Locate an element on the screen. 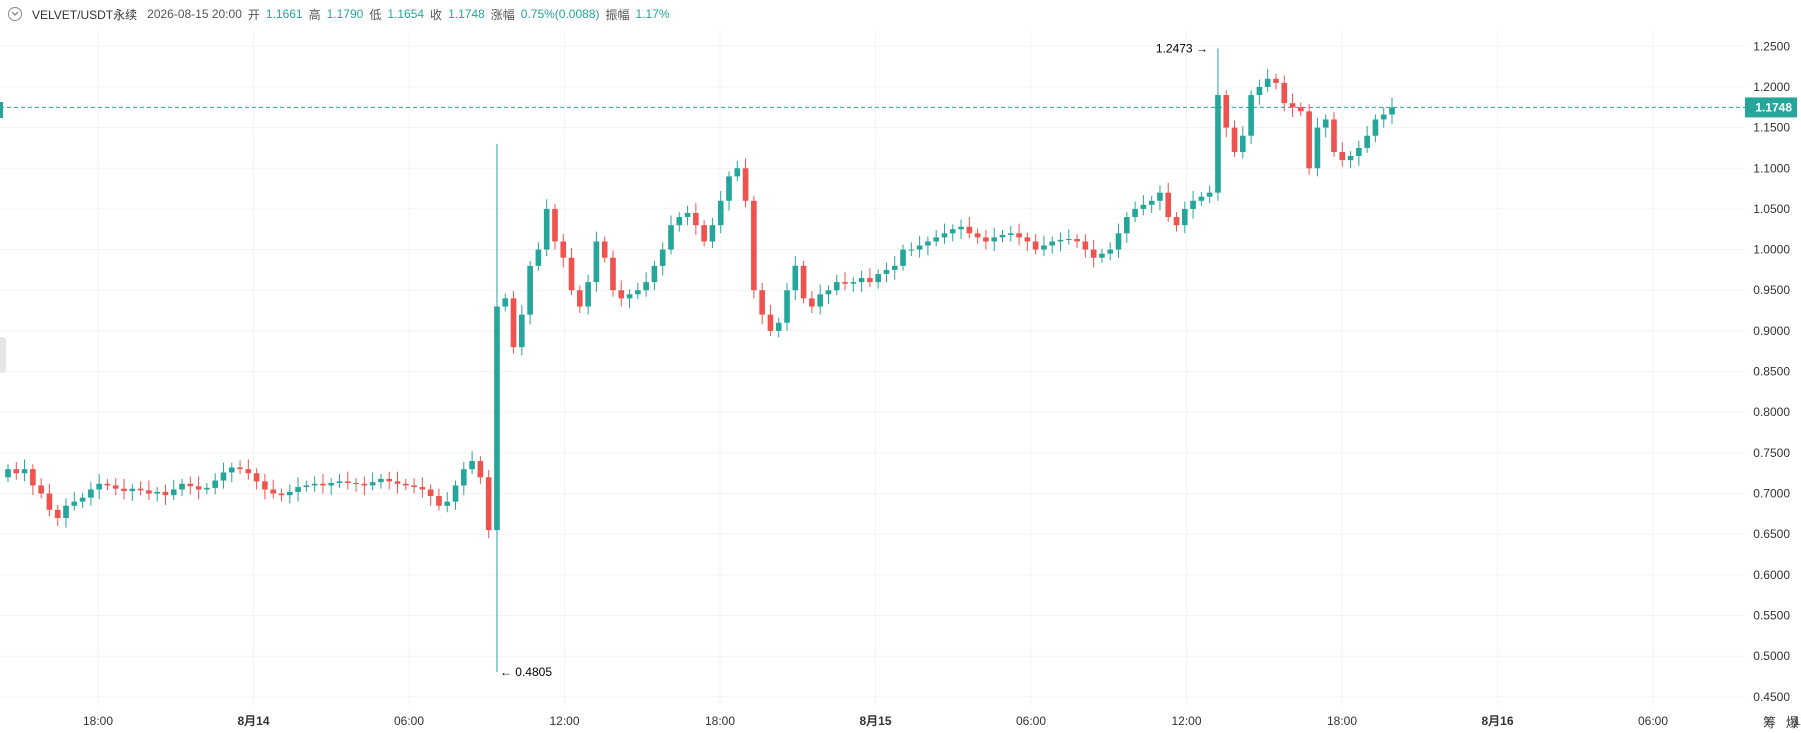  x-tick-label: 12:00 is located at coordinates (564, 721).